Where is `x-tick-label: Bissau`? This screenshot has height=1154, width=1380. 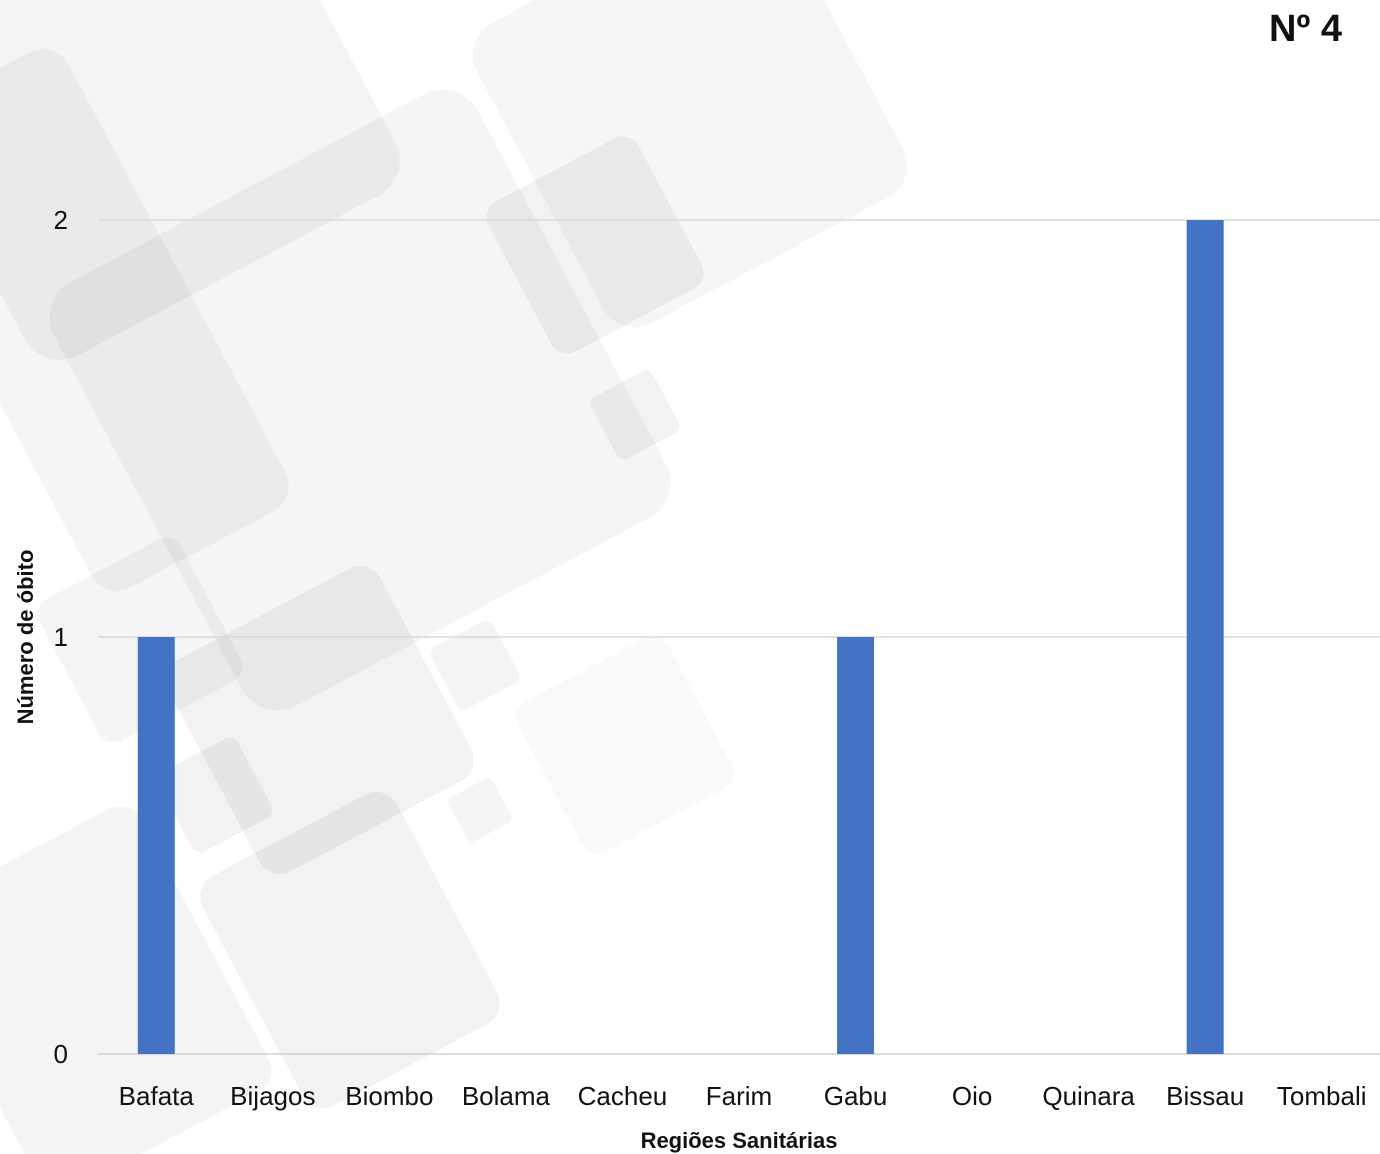 x-tick-label: Bissau is located at coordinates (1205, 1096).